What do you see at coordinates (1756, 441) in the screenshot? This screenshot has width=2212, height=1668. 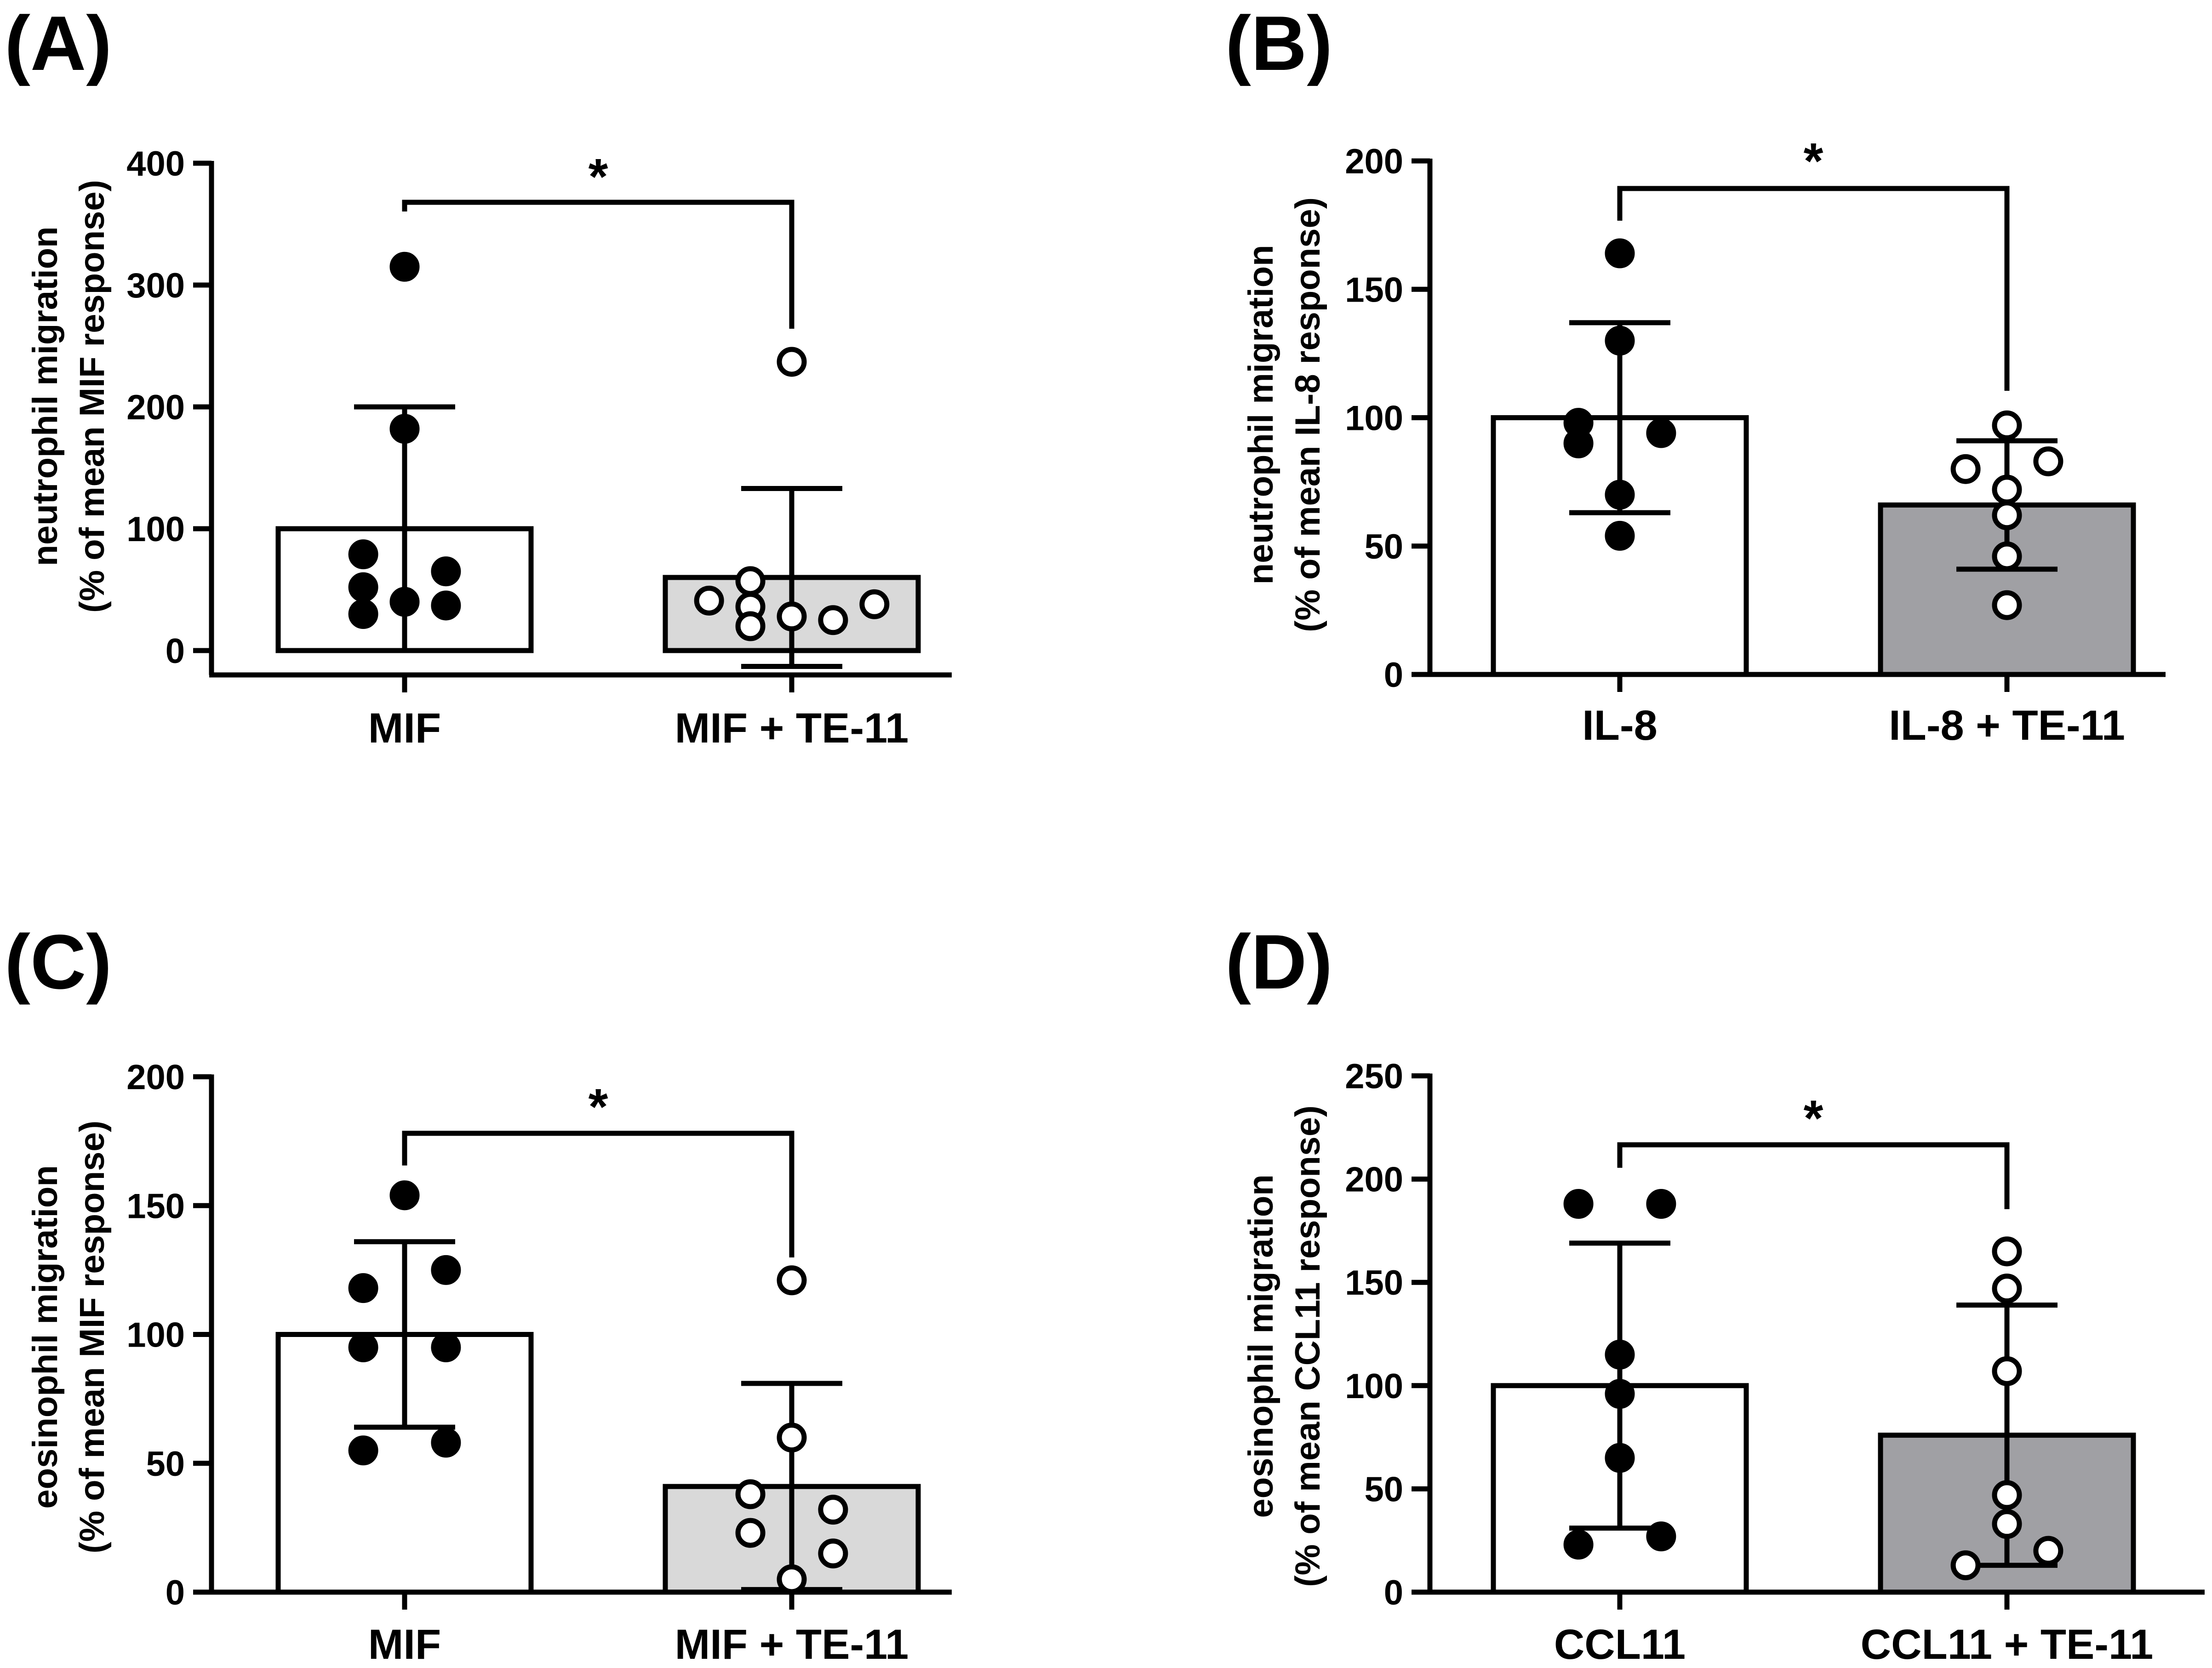 I see `plot-area: 0 50 100 150 200 IL-8 IL-8 + TE-11 *` at bounding box center [1756, 441].